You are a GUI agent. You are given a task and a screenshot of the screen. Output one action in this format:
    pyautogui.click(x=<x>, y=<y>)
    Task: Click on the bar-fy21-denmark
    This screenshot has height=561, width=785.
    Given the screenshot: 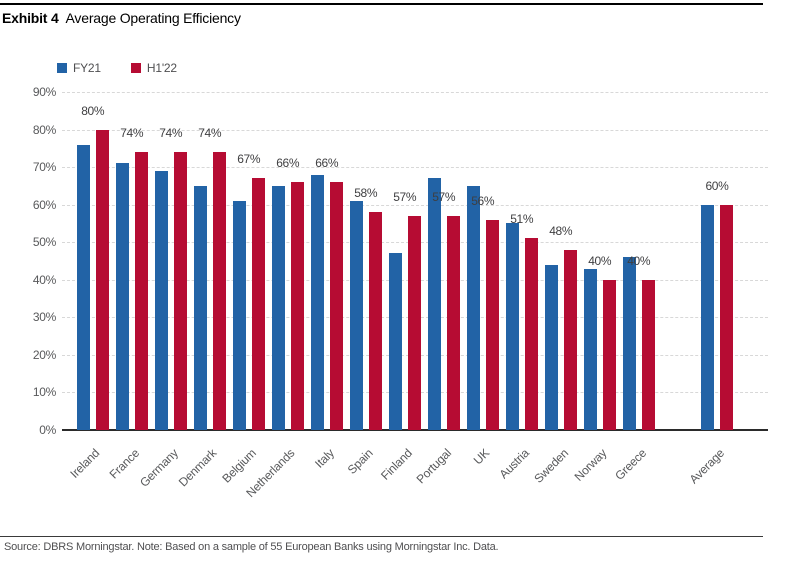 What is the action you would take?
    pyautogui.click(x=200, y=307)
    